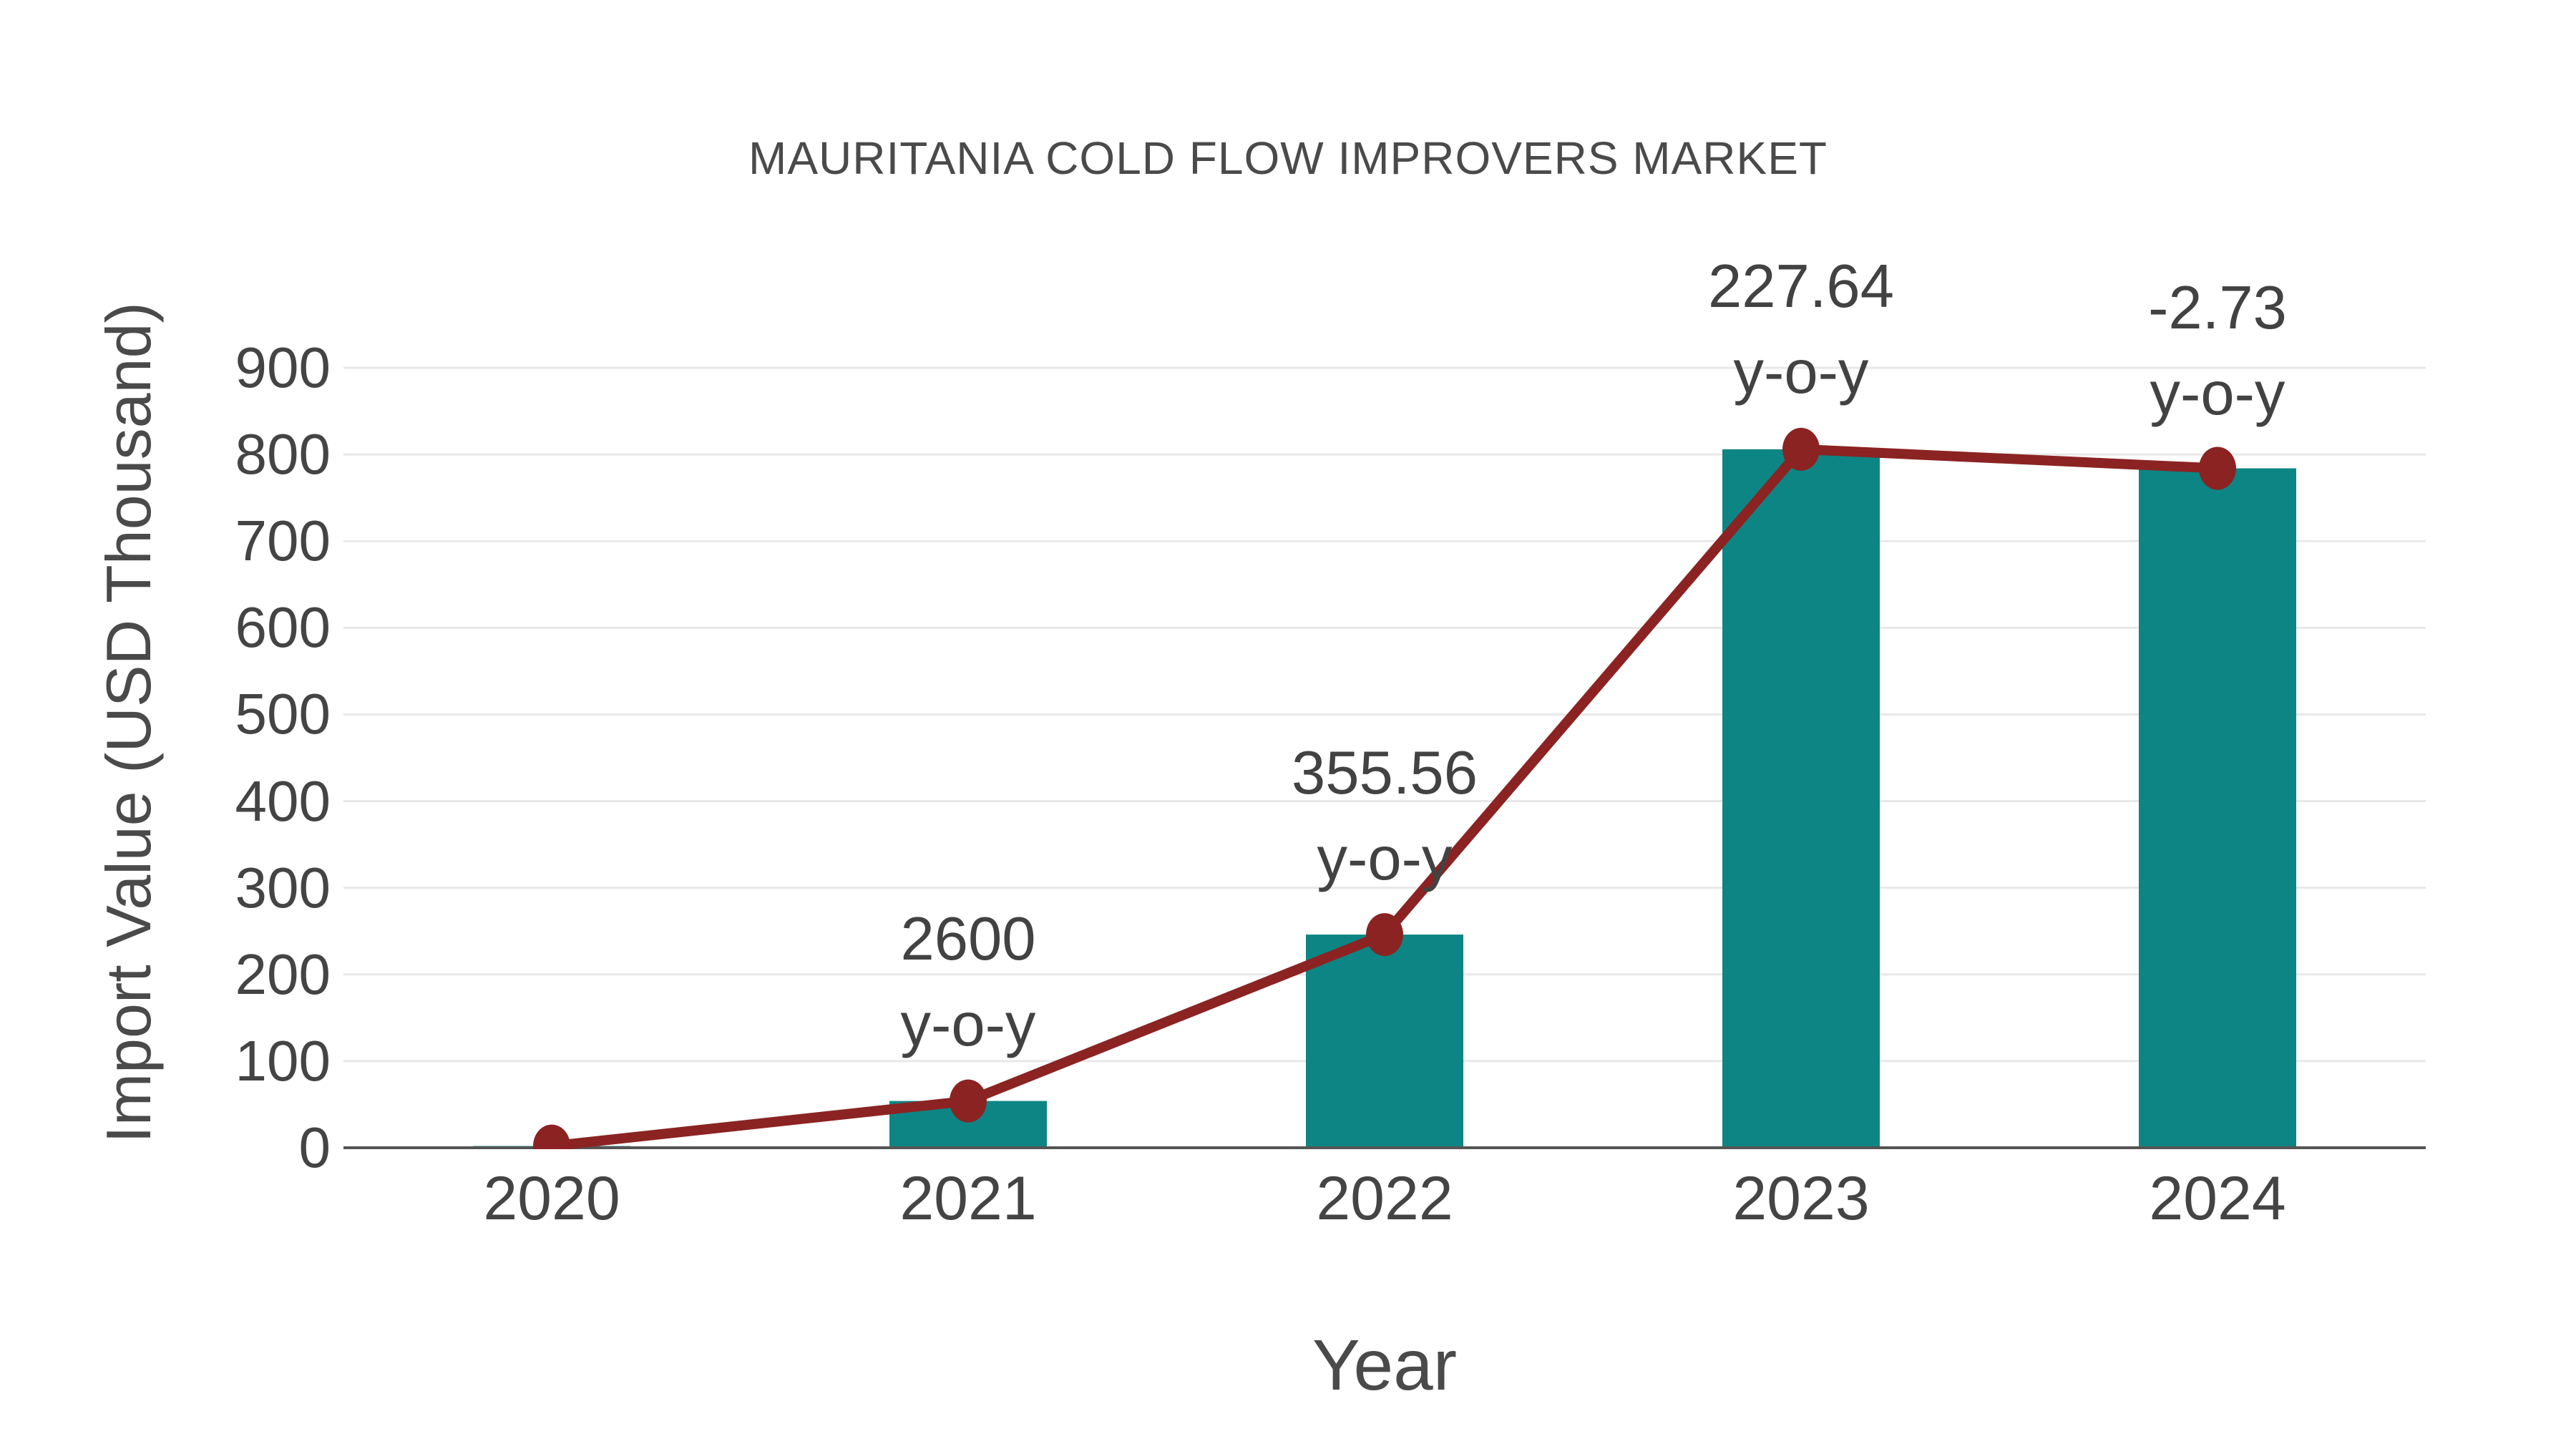  What do you see at coordinates (2217, 808) in the screenshot?
I see `bar-2024` at bounding box center [2217, 808].